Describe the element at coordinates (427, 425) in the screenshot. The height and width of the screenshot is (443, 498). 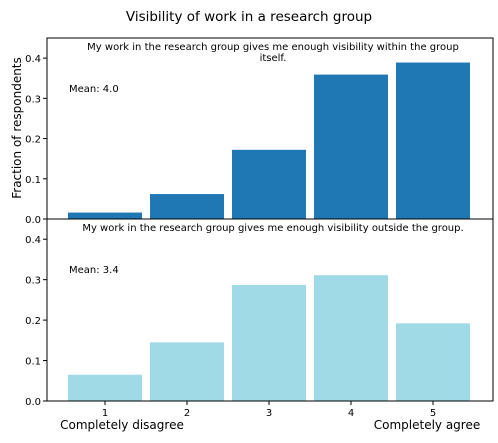
I see `scale-right-label: Completely agree` at that location.